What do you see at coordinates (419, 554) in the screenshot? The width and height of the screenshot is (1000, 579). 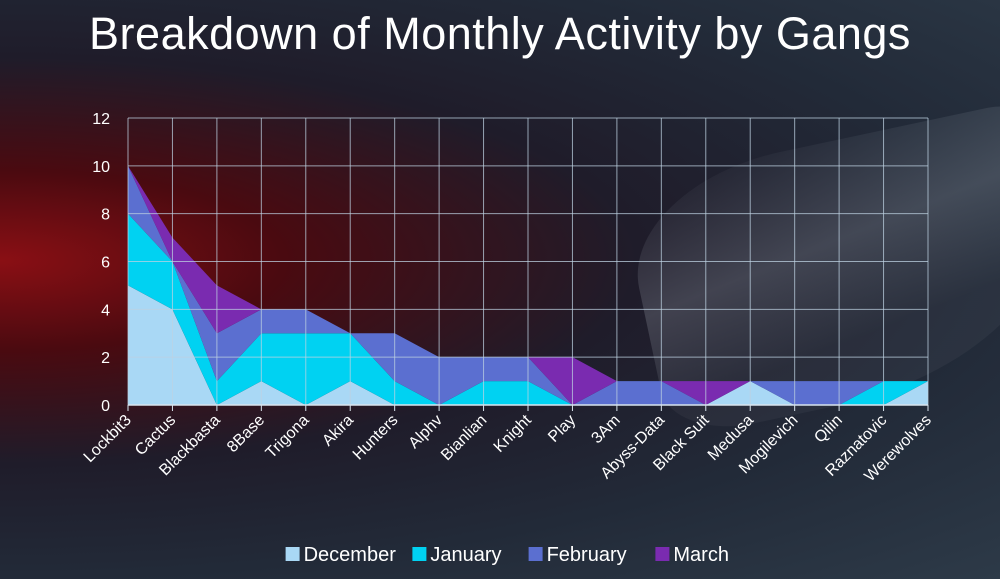 I see `legend-swatch-january` at bounding box center [419, 554].